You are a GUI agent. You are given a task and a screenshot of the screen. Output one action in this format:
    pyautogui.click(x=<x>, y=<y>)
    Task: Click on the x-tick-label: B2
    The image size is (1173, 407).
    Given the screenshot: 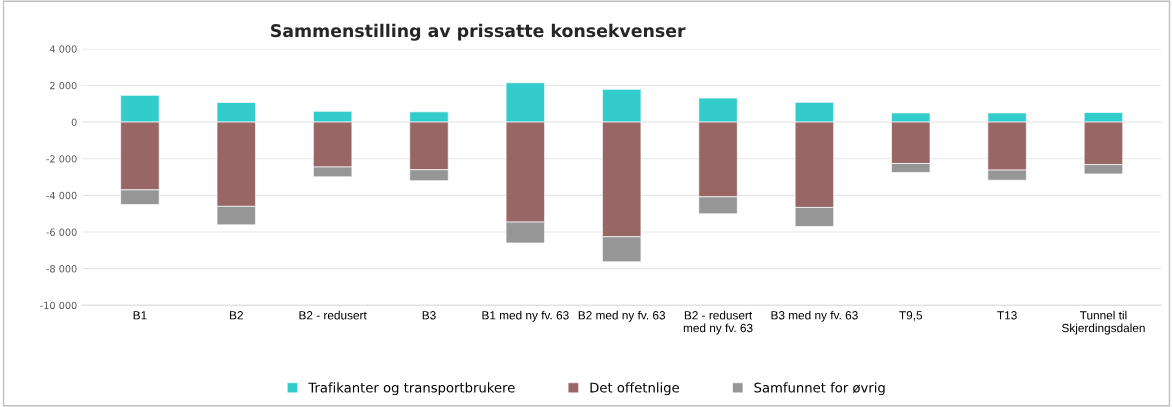 What is the action you would take?
    pyautogui.click(x=236, y=315)
    